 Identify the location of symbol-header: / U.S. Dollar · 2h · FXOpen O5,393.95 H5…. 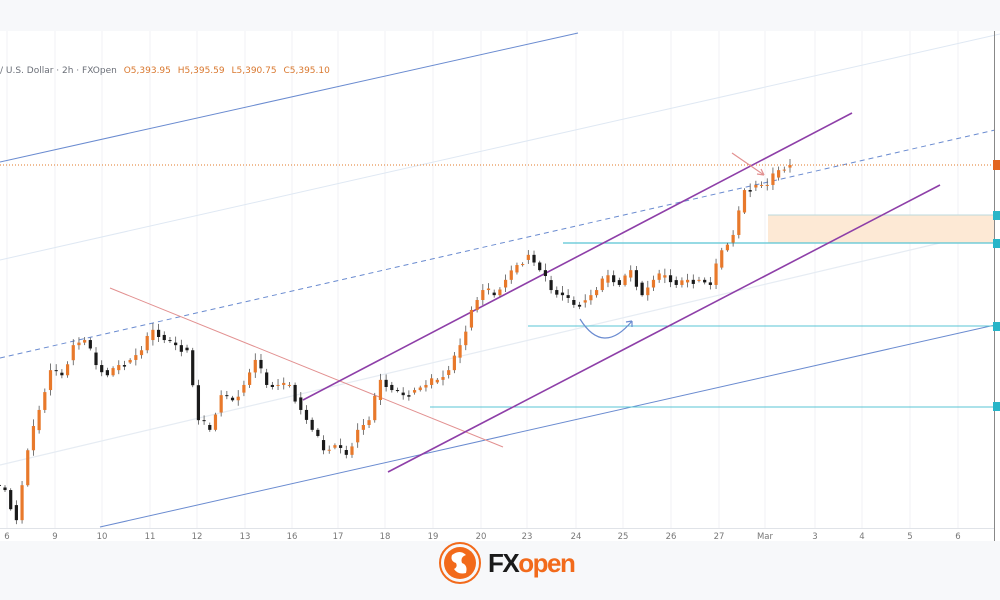
(165, 71).